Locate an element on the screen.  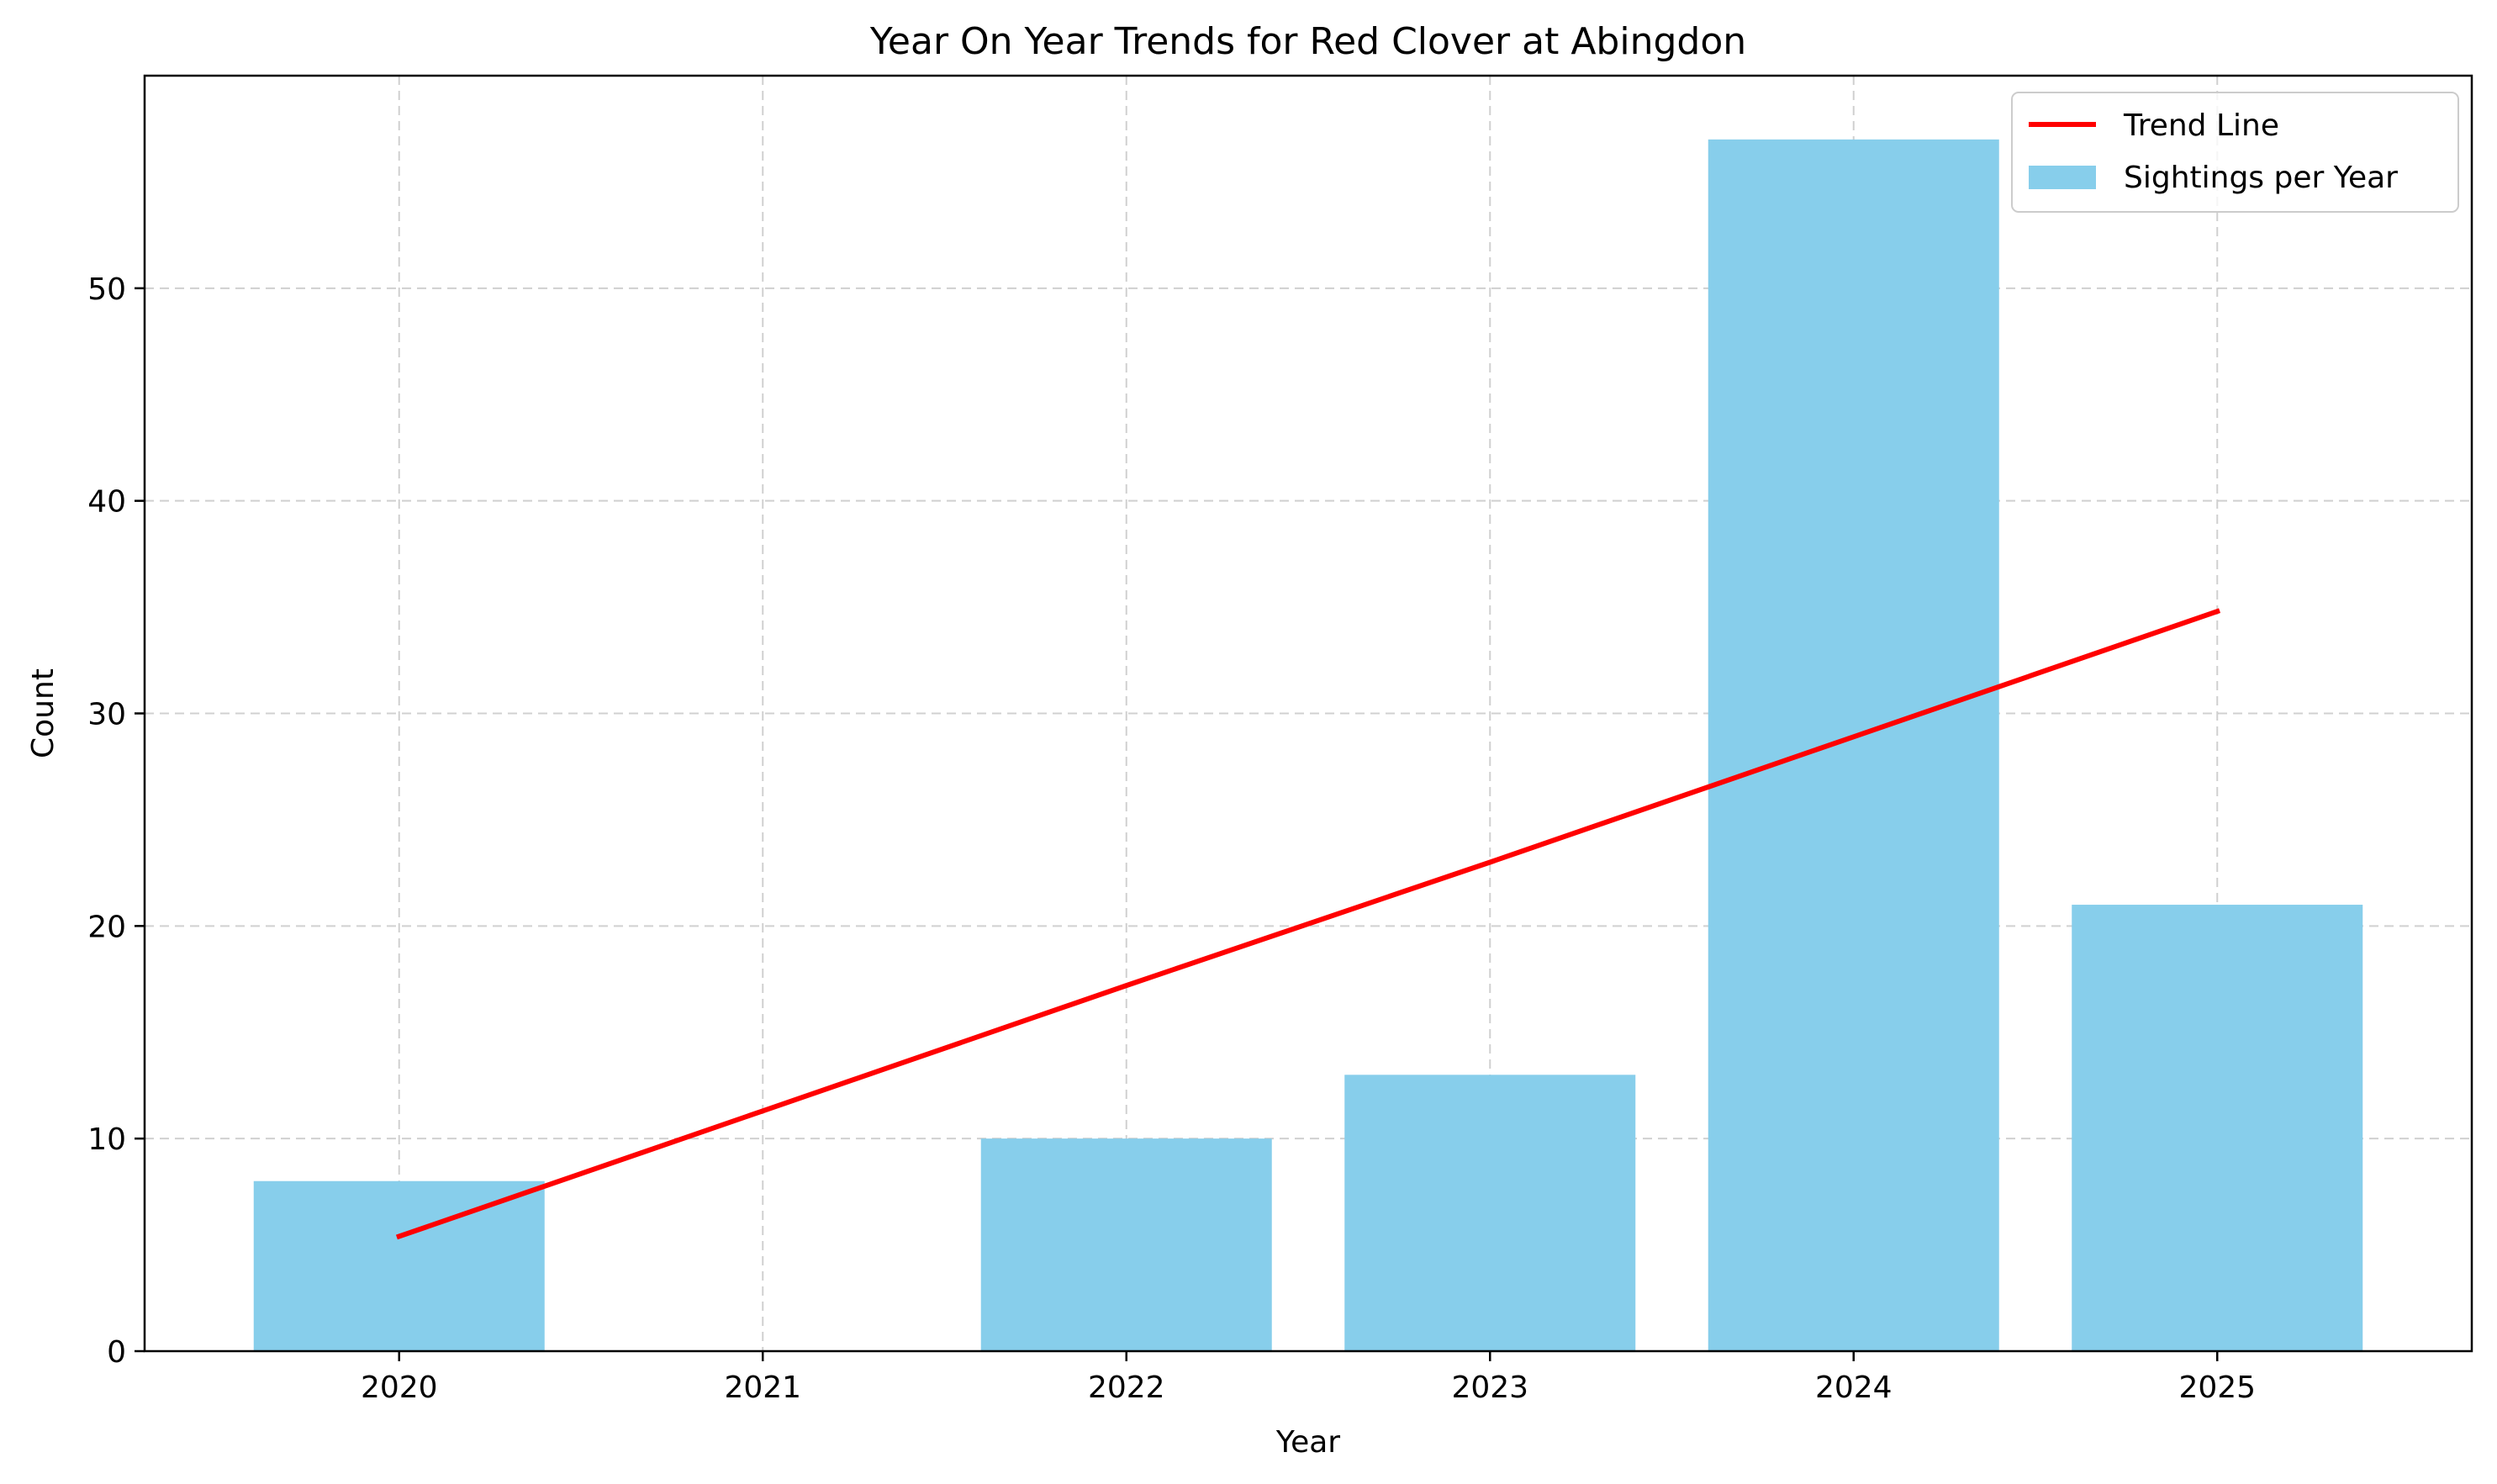
legend-label-sightings: Sightings per Year is located at coordinates (2261, 178).